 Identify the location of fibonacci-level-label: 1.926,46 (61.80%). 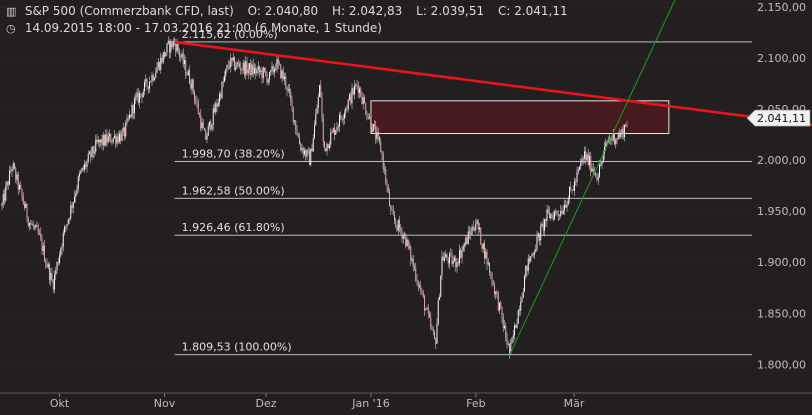
(233, 227).